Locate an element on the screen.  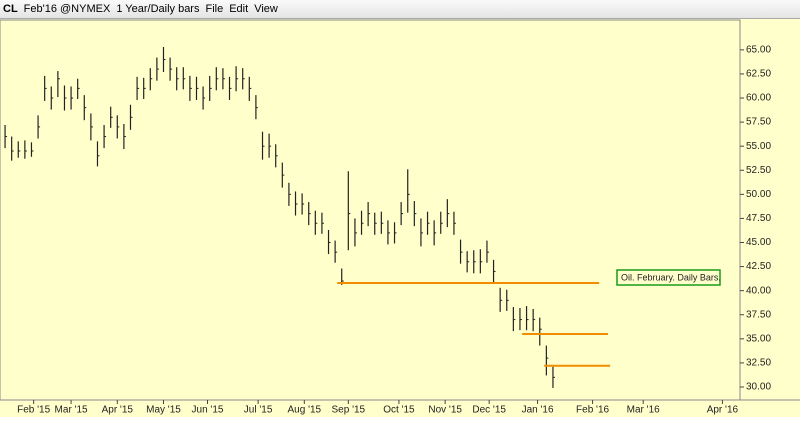
symbol: CL is located at coordinates (10, 9).